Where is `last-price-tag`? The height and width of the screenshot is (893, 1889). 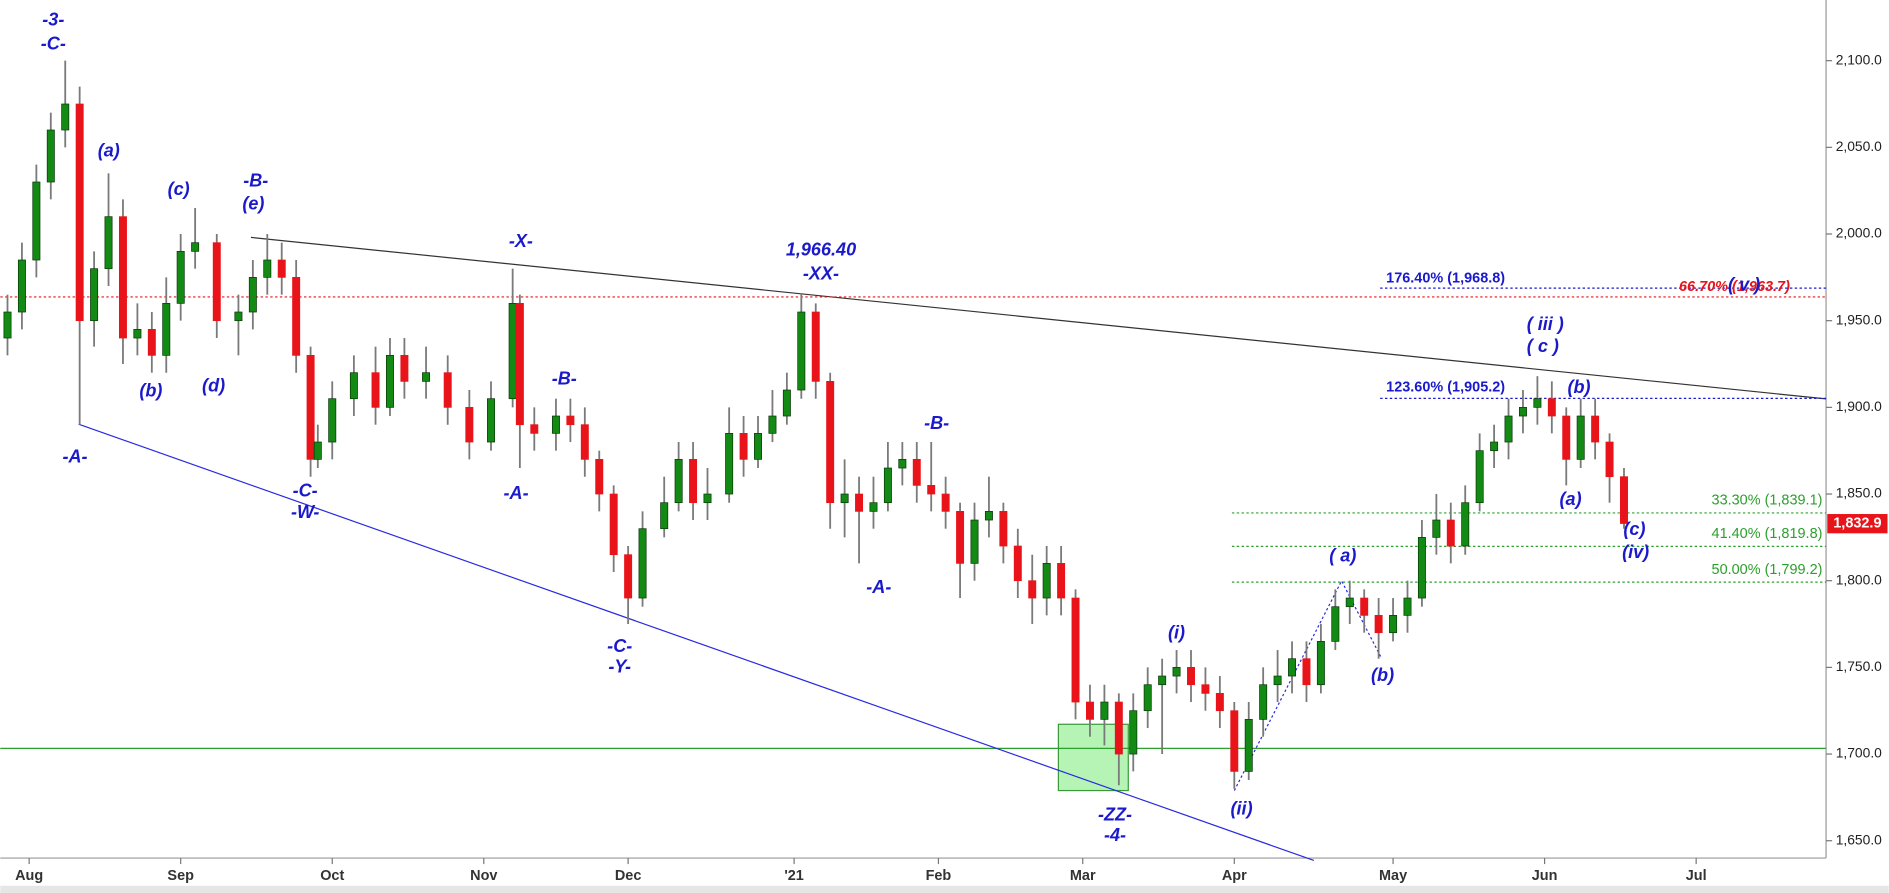
last-price-tag is located at coordinates (1857, 524).